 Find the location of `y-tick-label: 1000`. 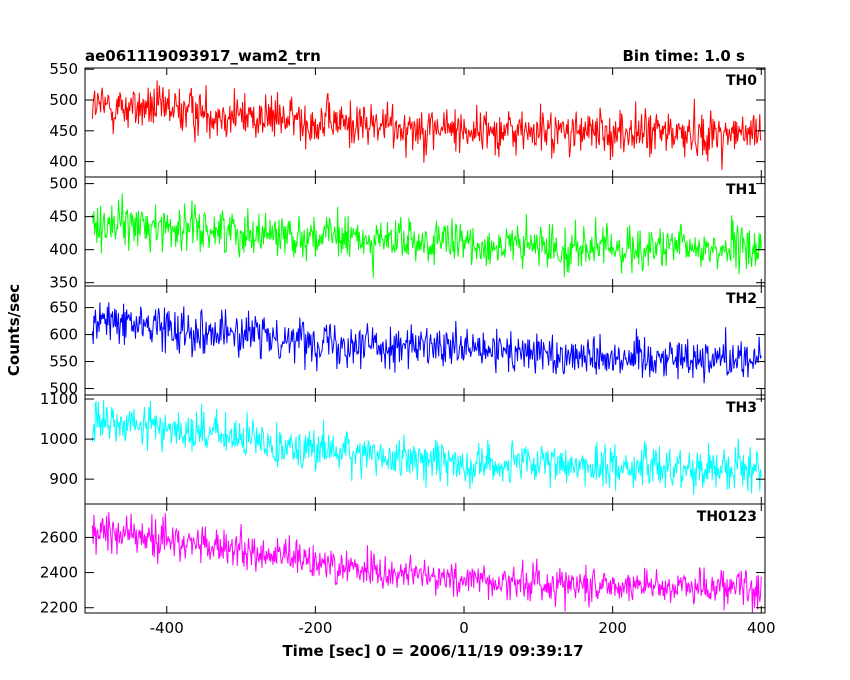

y-tick-label: 1000 is located at coordinates (59, 439).